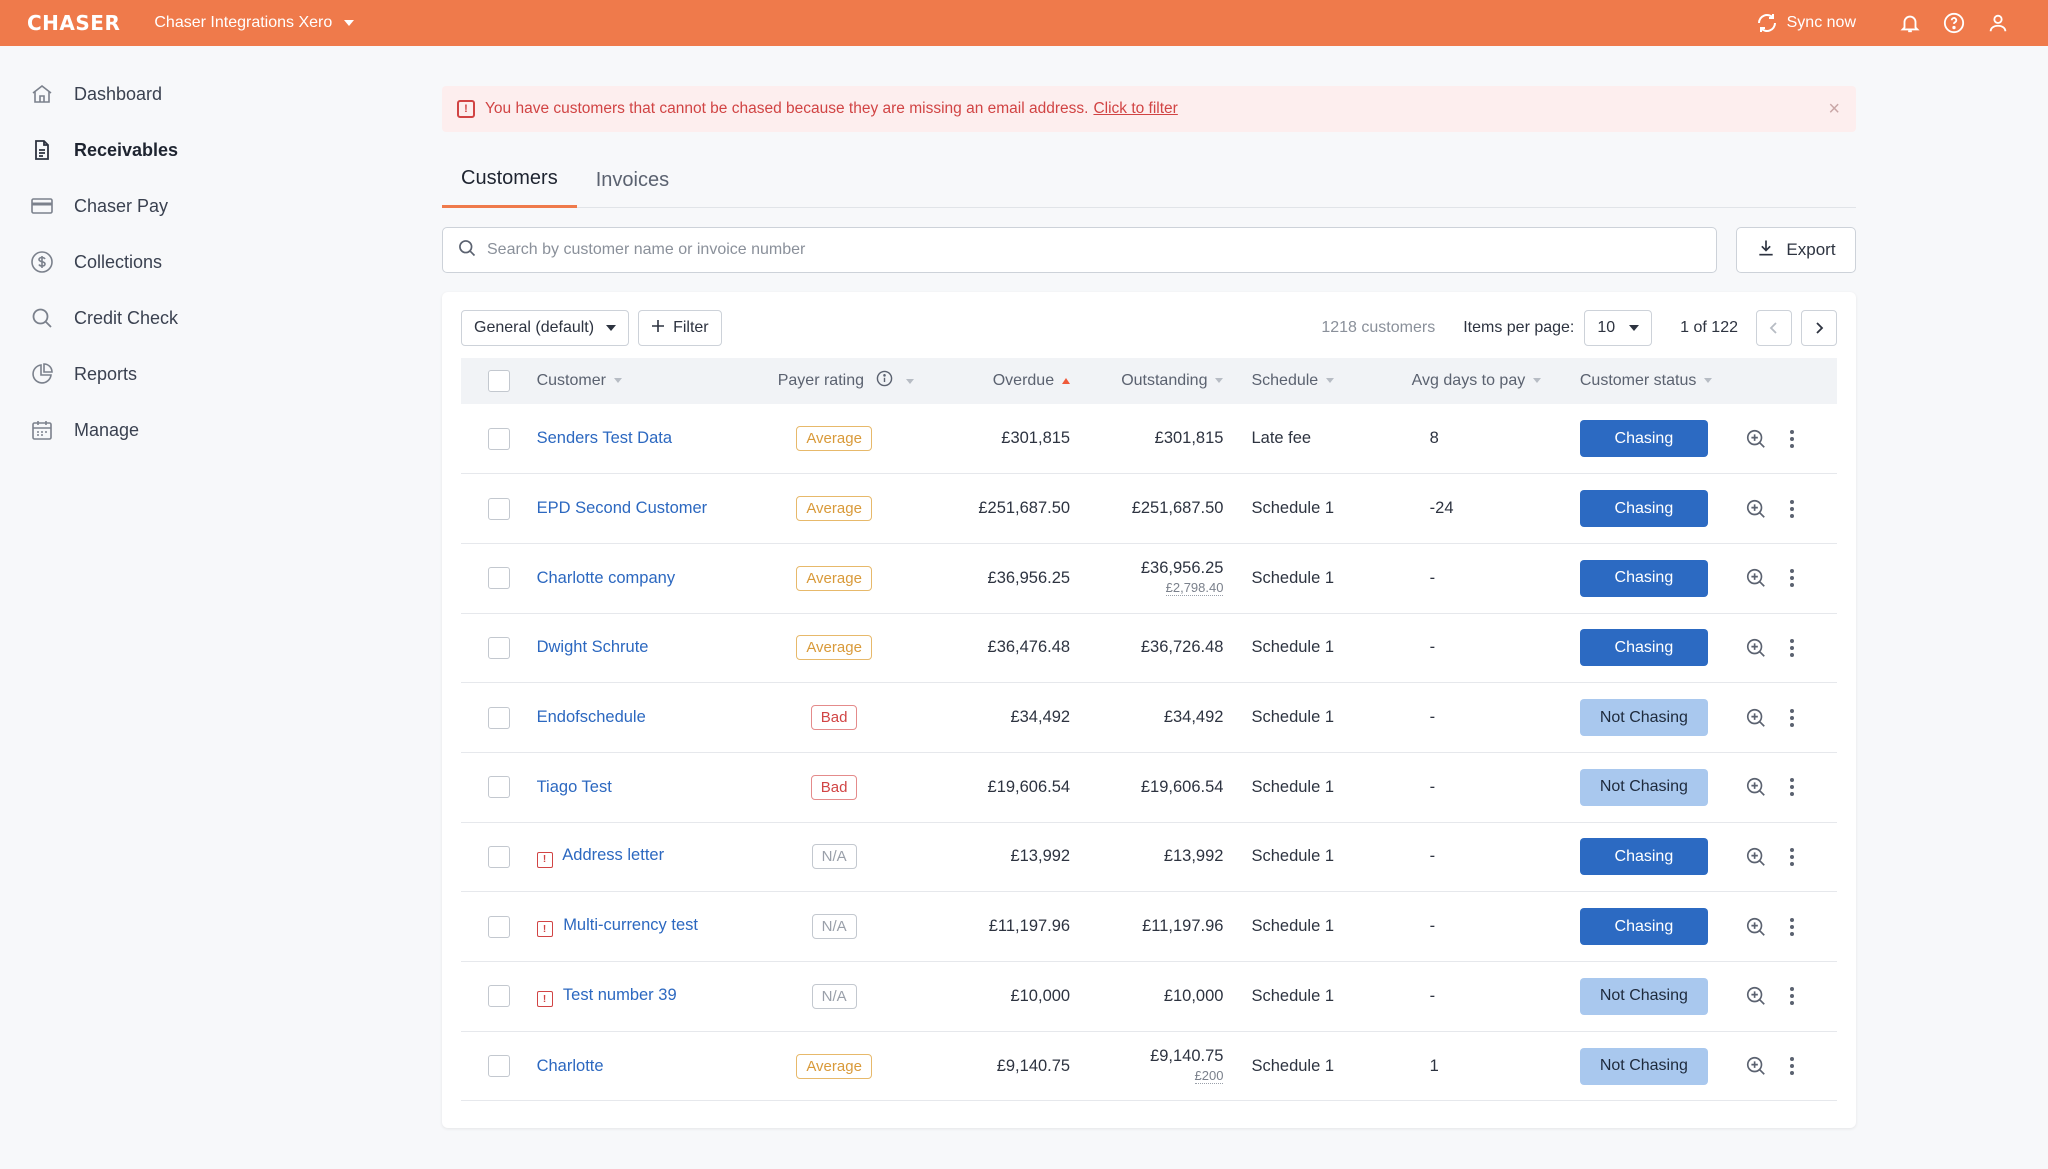 Image resolution: width=2048 pixels, height=1169 pixels. What do you see at coordinates (1029, 647) in the screenshot?
I see `overdue-amount: £36,476.48` at bounding box center [1029, 647].